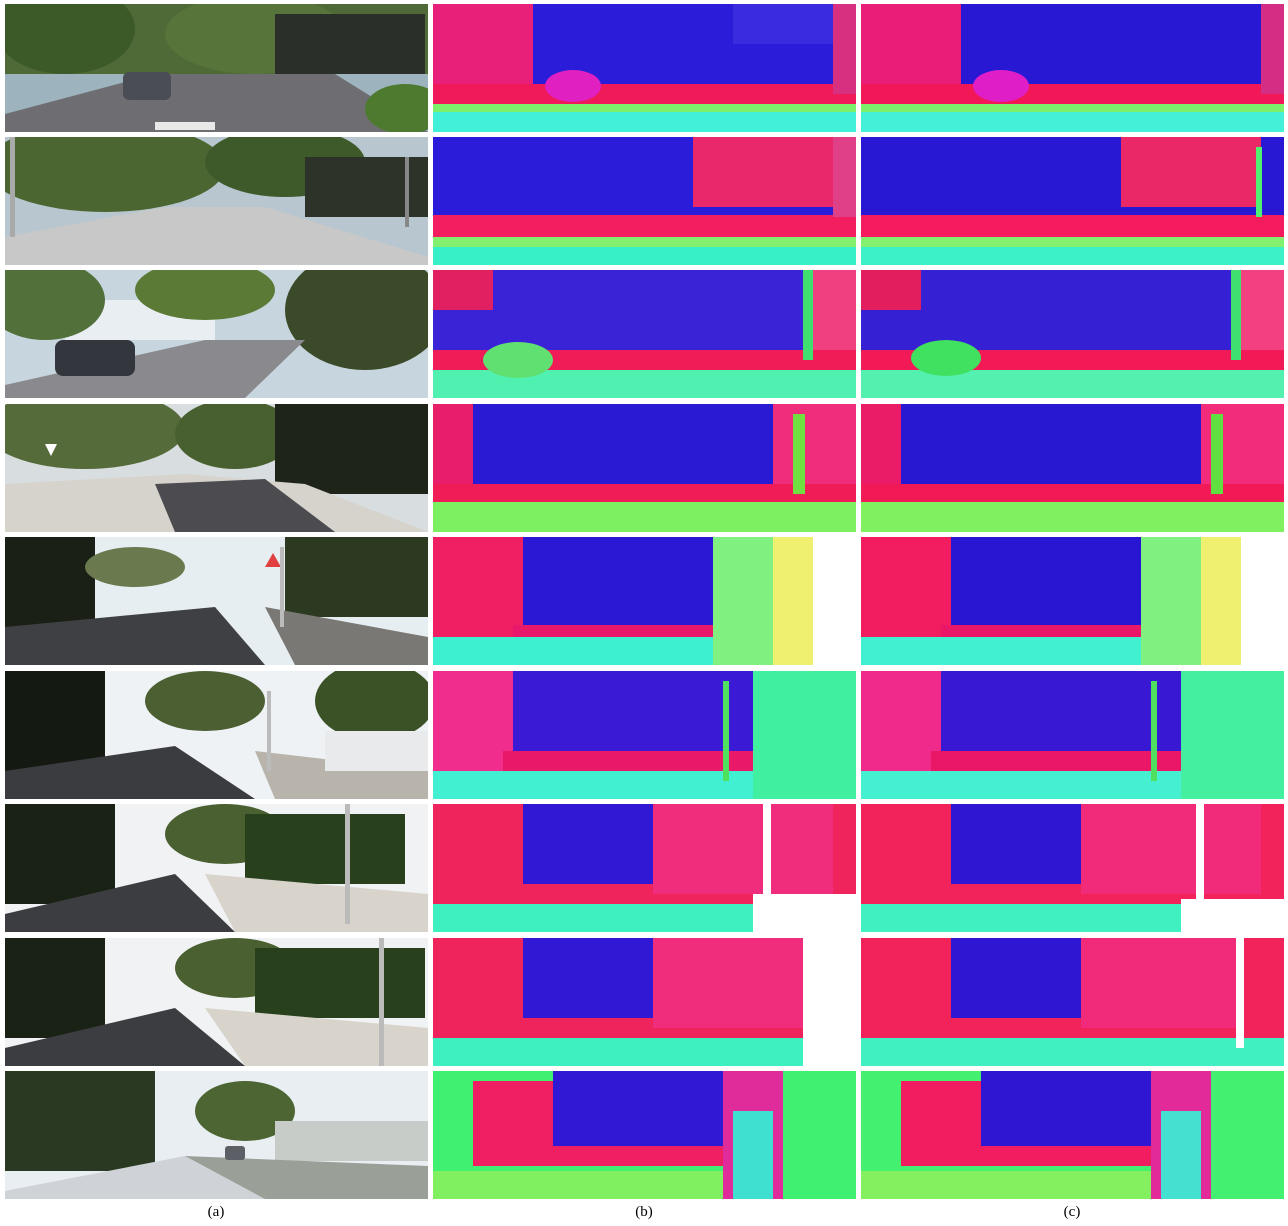 The height and width of the screenshot is (1226, 1288). Describe the element at coordinates (644, 1212) in the screenshot. I see `caption-b: (b)` at that location.